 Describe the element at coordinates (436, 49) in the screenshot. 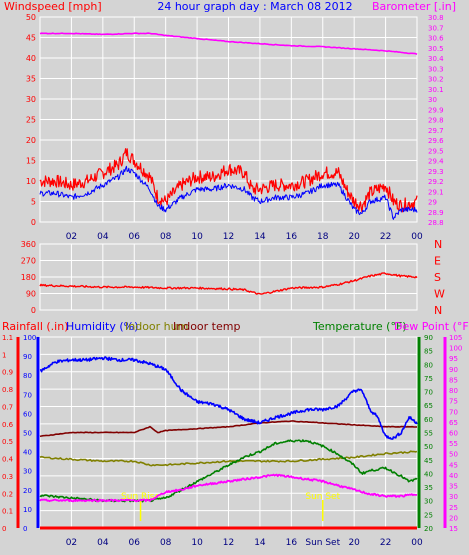

I see `barometer-tick-label: 30.5` at that location.